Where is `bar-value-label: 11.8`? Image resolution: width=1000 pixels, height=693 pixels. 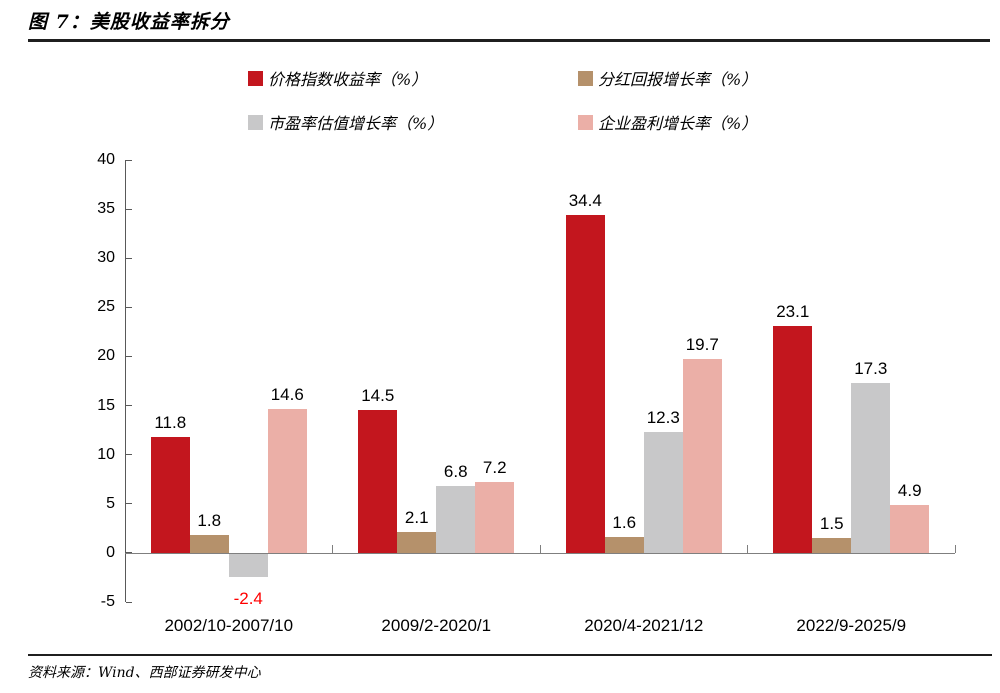
bar-value-label: 11.8 is located at coordinates (170, 422).